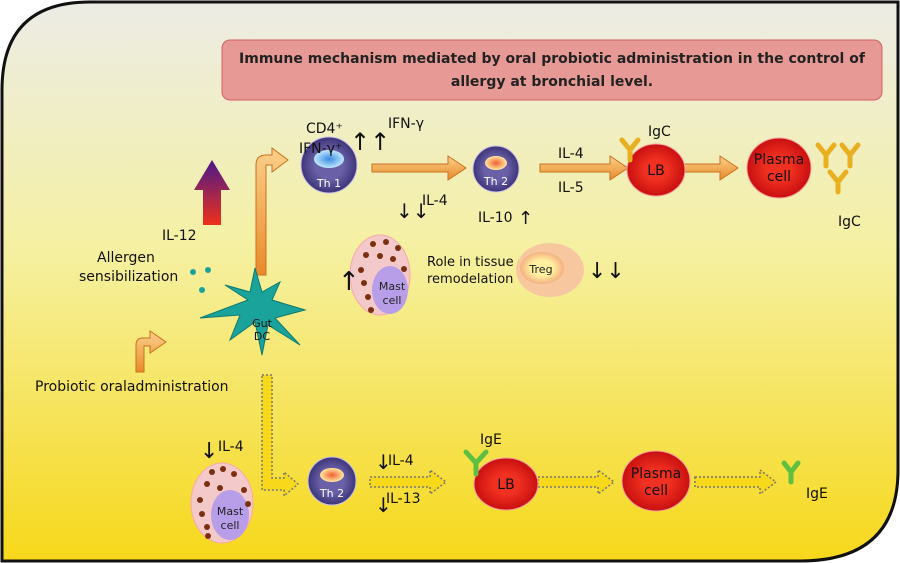 This screenshot has height=563, width=900. I want to click on plasma-cell-bottom: Plasma cell, so click(656, 481).